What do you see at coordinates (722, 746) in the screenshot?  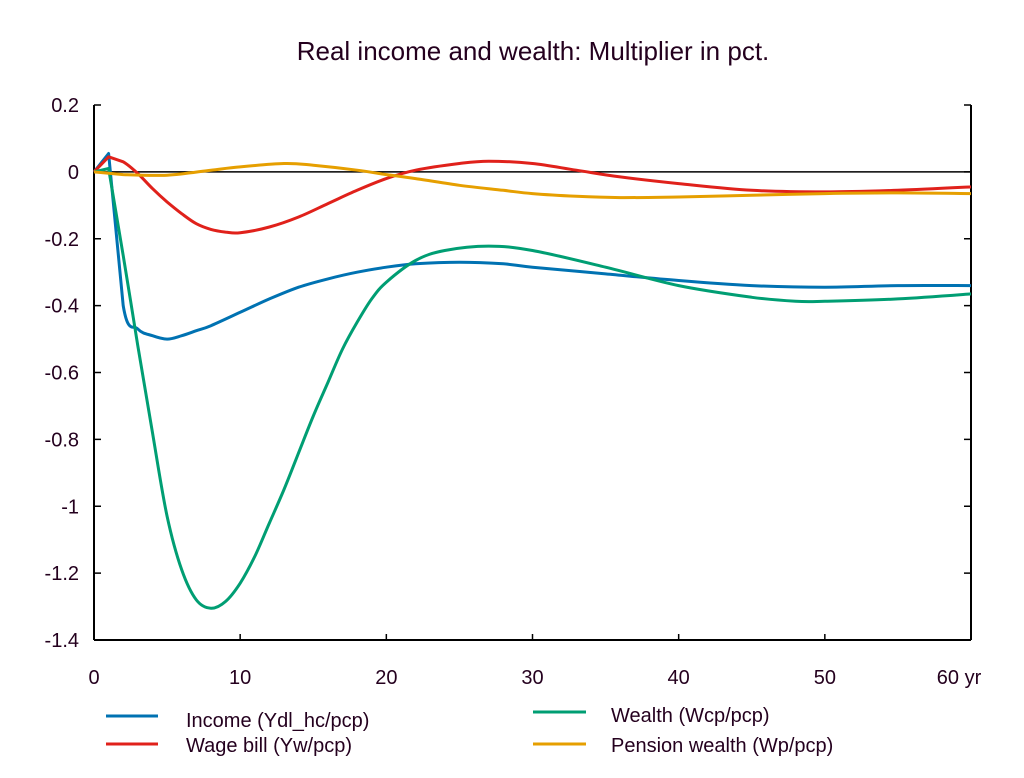 I see `legend-label: Pension wealth (Wp/pcp)` at bounding box center [722, 746].